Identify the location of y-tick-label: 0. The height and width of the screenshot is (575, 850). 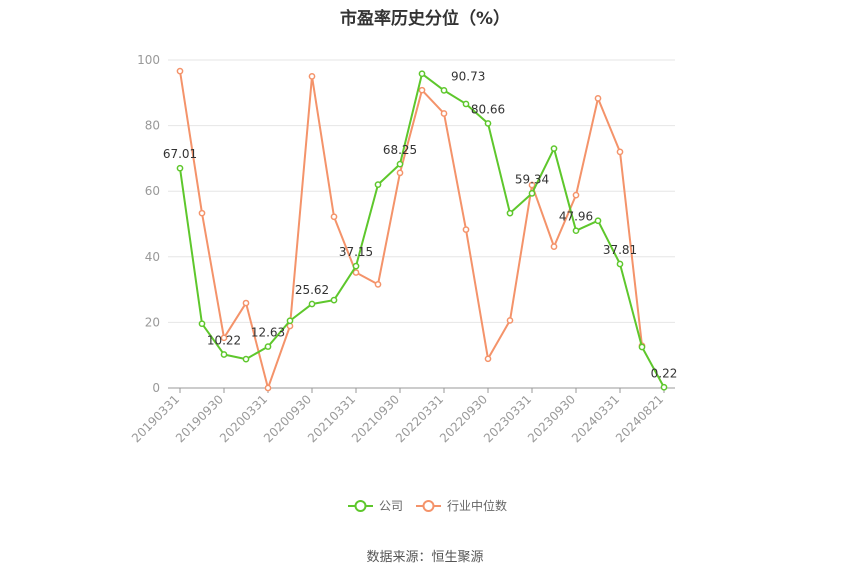
(156, 388).